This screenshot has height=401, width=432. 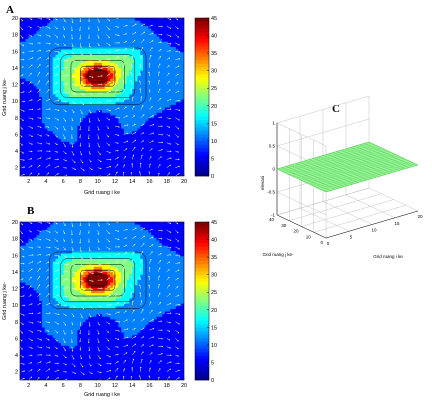 What do you see at coordinates (202, 156) in the screenshot?
I see `colorbar-segment` at bounding box center [202, 156].